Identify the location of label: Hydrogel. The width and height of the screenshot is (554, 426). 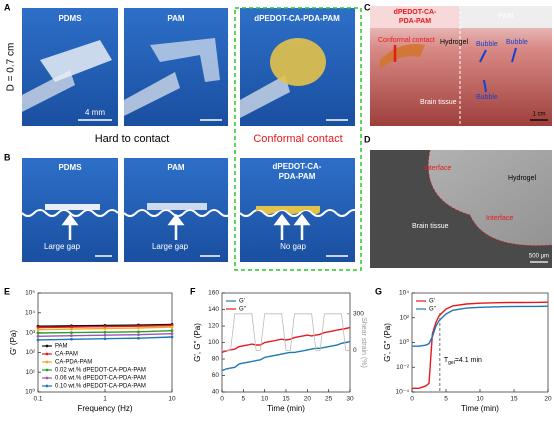
(454, 42).